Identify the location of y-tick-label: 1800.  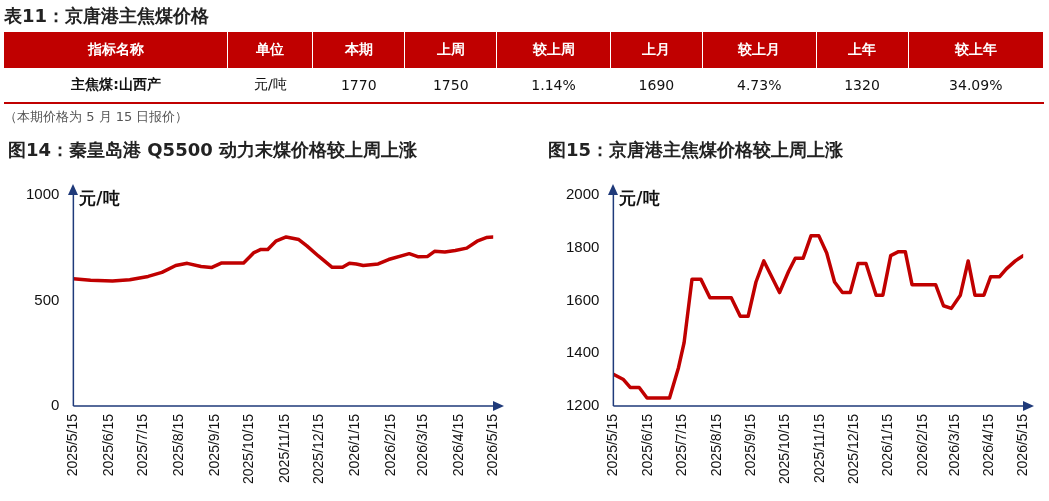
(582, 246).